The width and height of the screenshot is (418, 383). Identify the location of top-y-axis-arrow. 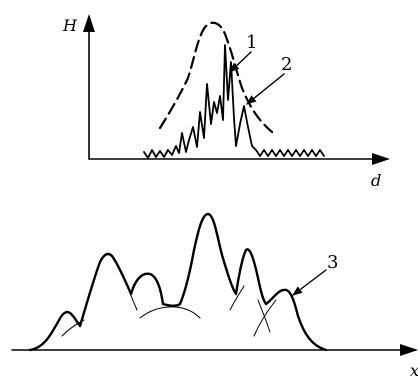
(89, 23).